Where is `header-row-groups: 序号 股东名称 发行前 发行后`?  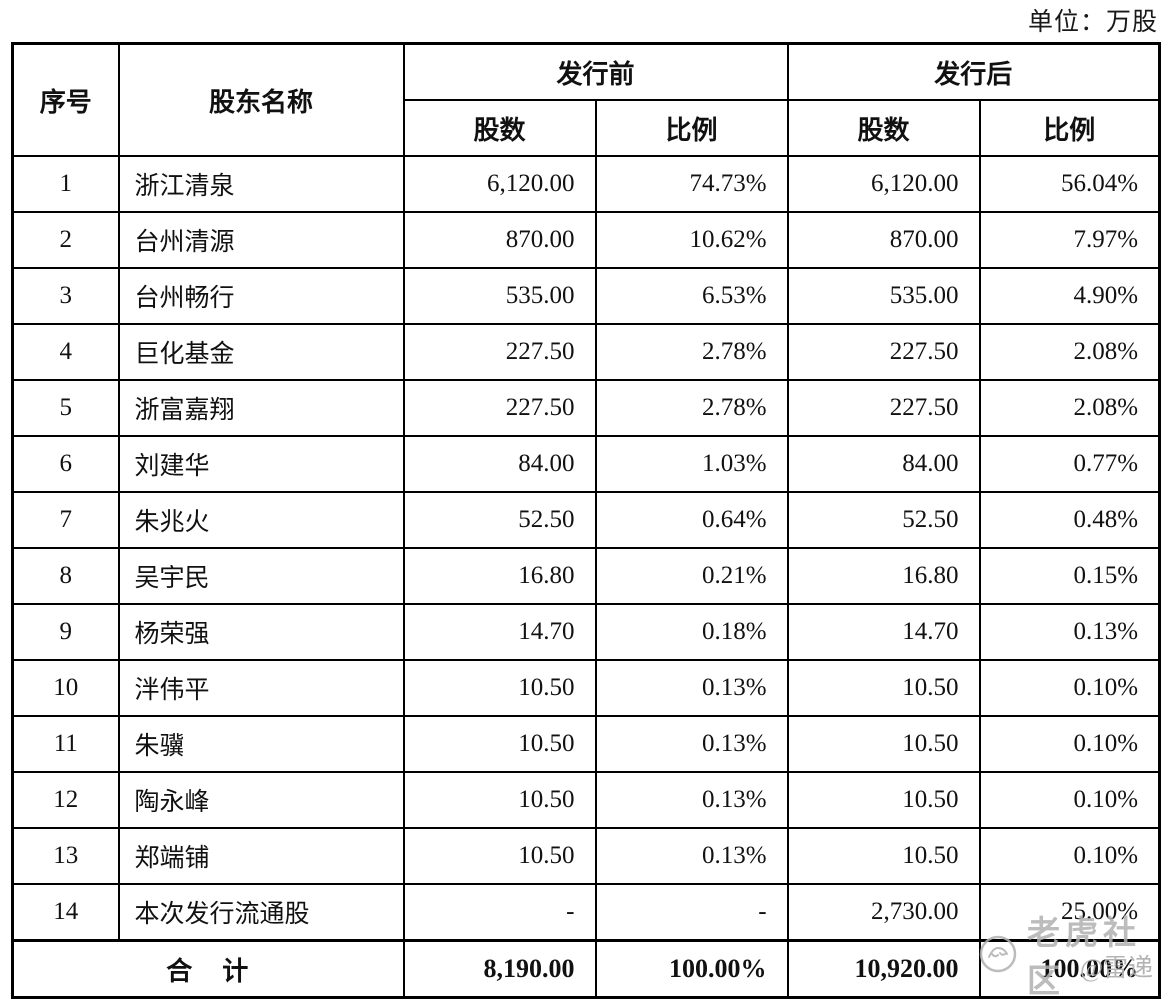
header-row-groups: 序号 股东名称 发行前 发行后 is located at coordinates (586, 99).